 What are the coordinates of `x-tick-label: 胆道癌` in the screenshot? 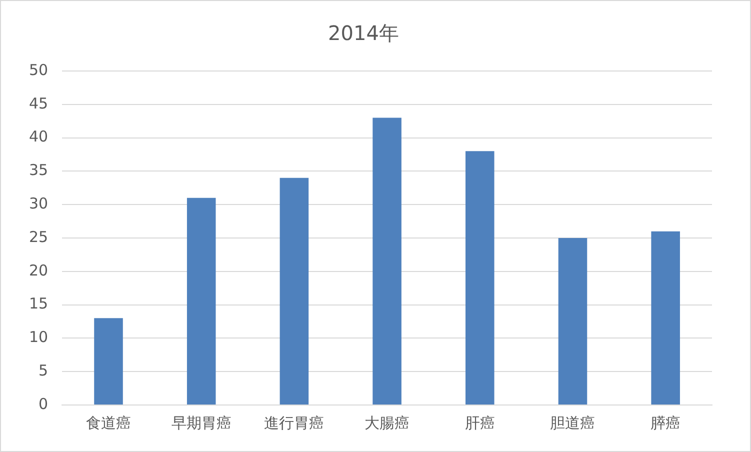 It's located at (573, 423).